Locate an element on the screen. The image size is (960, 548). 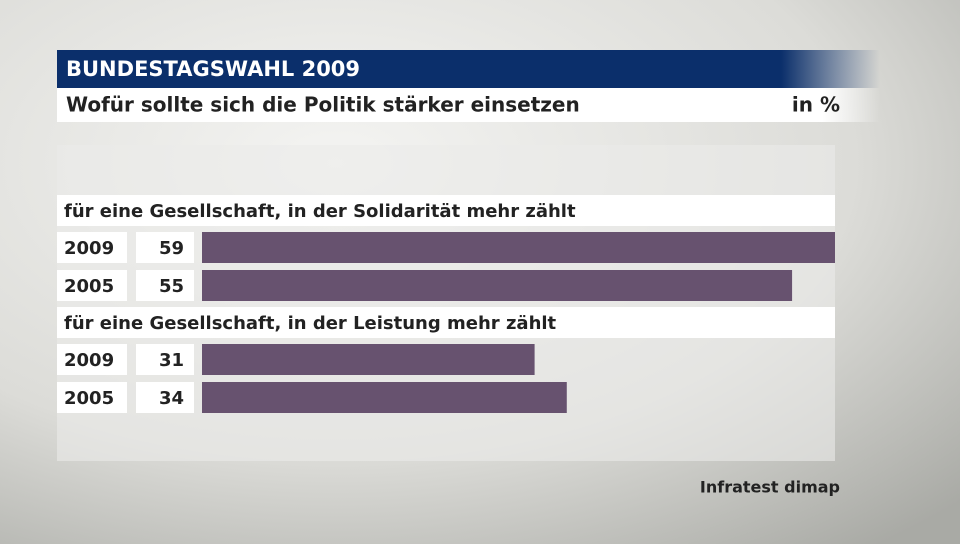
chart-title: BUNDESTAGSWAHL 2009 is located at coordinates (213, 69).